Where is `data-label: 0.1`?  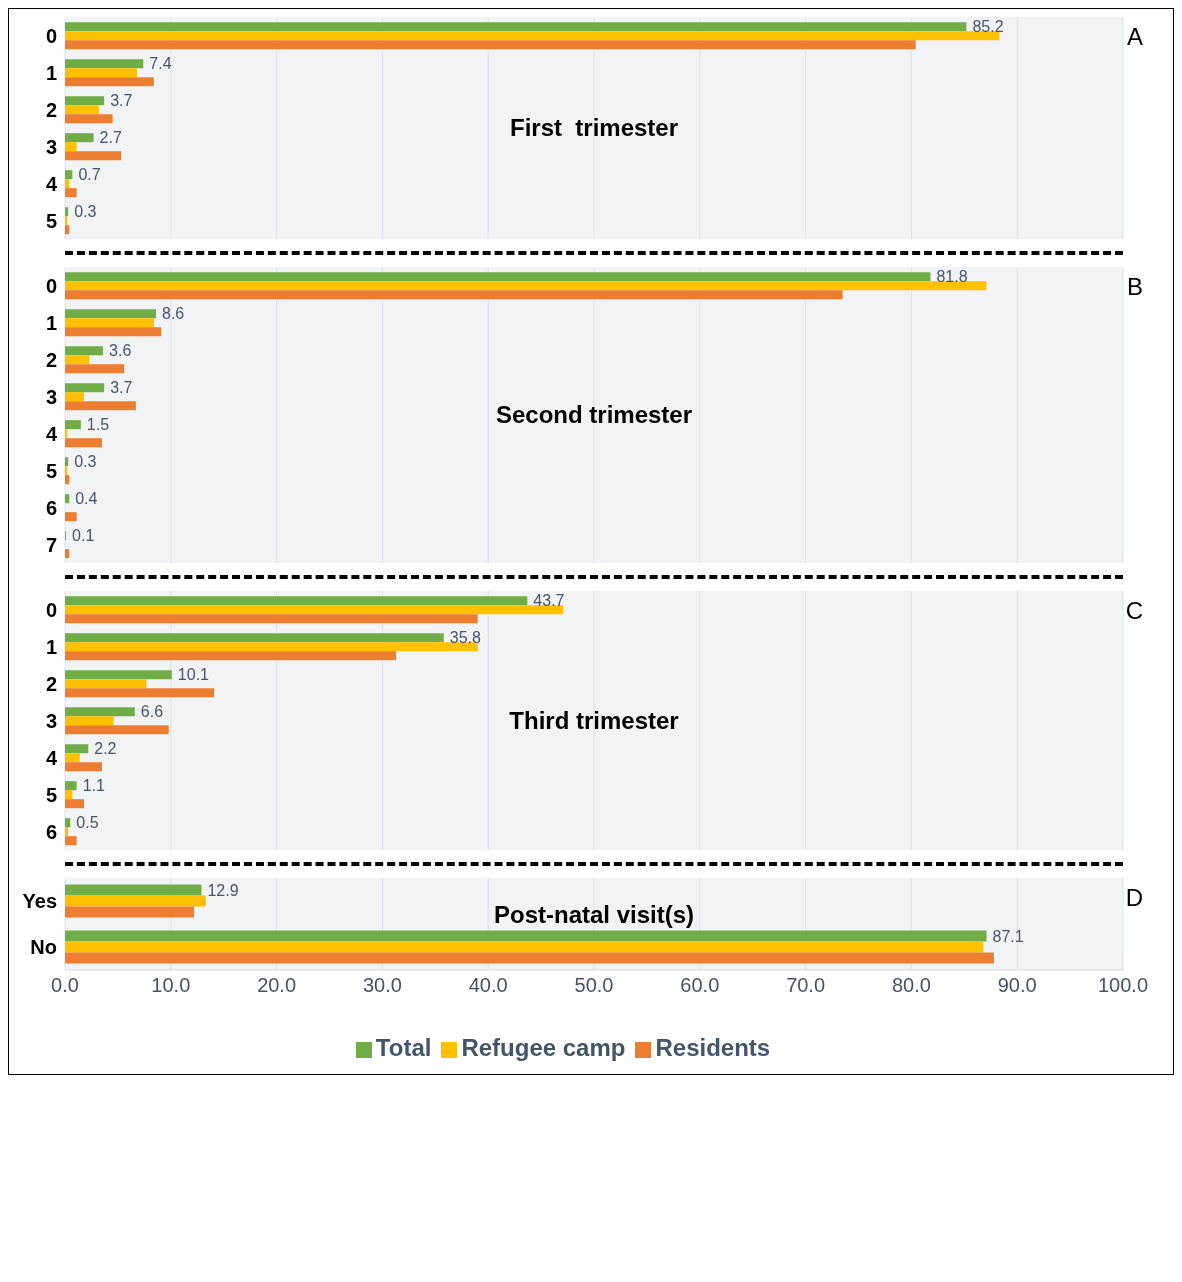
data-label: 0.1 is located at coordinates (83, 536).